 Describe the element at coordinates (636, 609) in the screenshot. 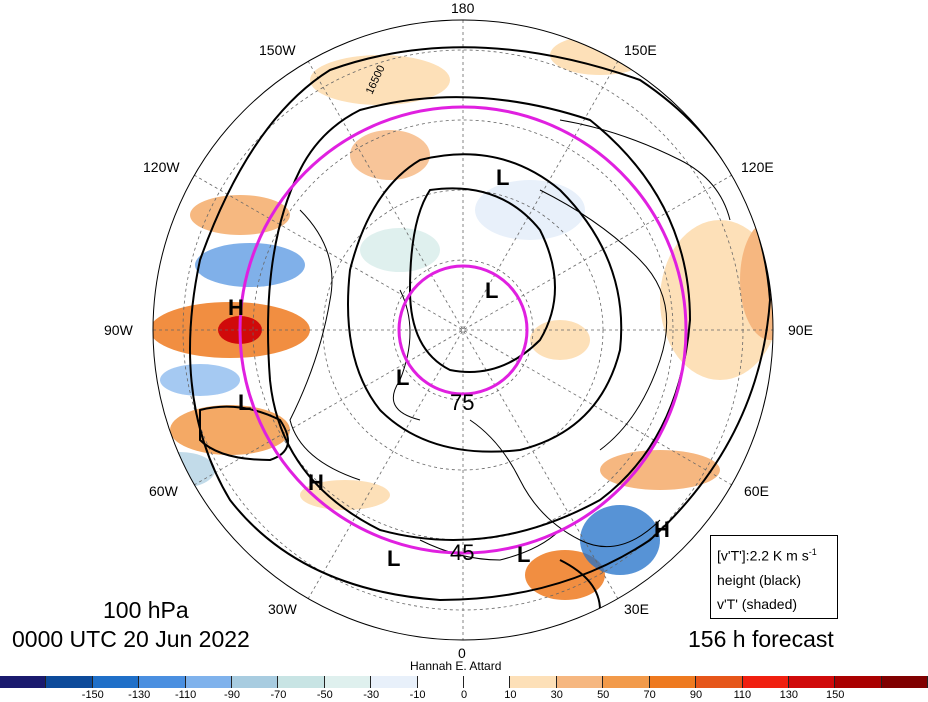

I see `meridian-label-30e: 30E` at that location.